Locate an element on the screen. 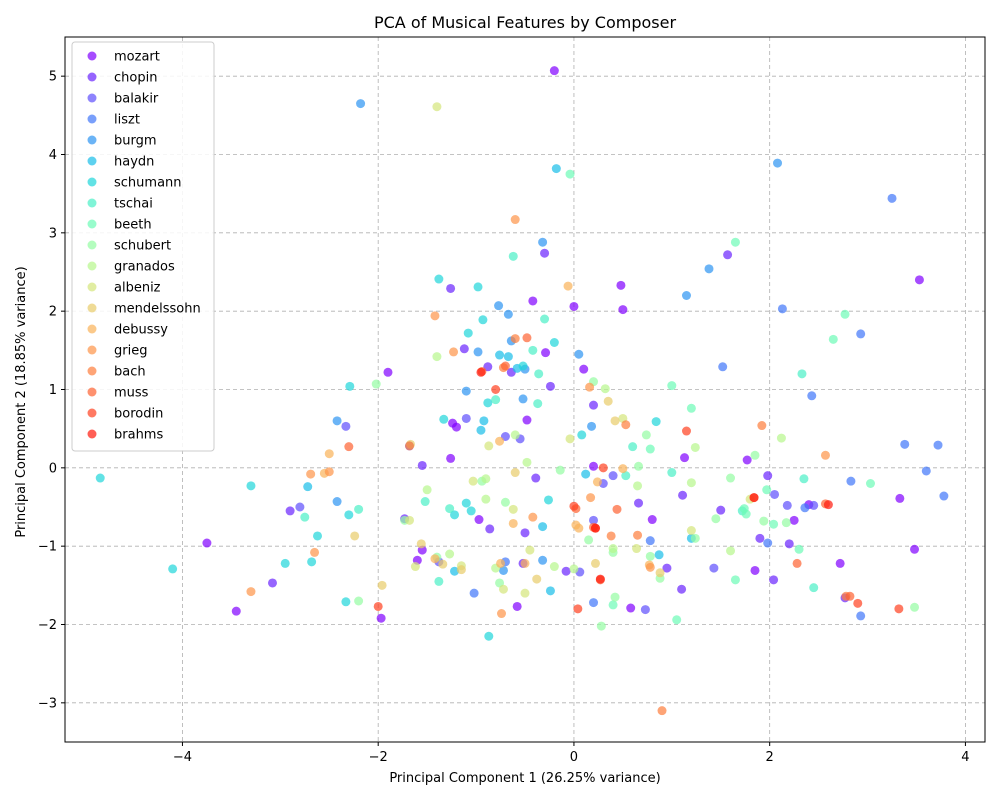 The width and height of the screenshot is (1000, 800). y-tick-label: −1 is located at coordinates (47, 547).